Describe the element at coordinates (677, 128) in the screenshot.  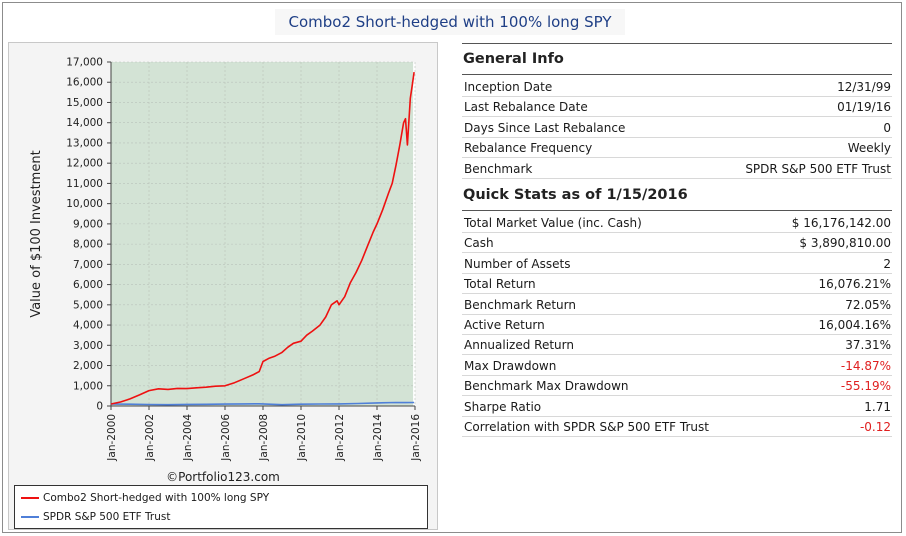
I see `general-info-row: Days Since Last Rebalance 0` at that location.